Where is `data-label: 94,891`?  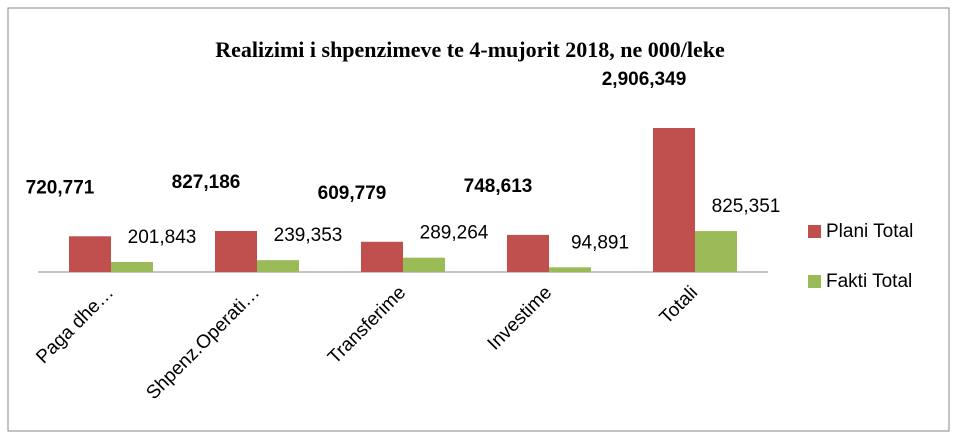
data-label: 94,891 is located at coordinates (600, 242).